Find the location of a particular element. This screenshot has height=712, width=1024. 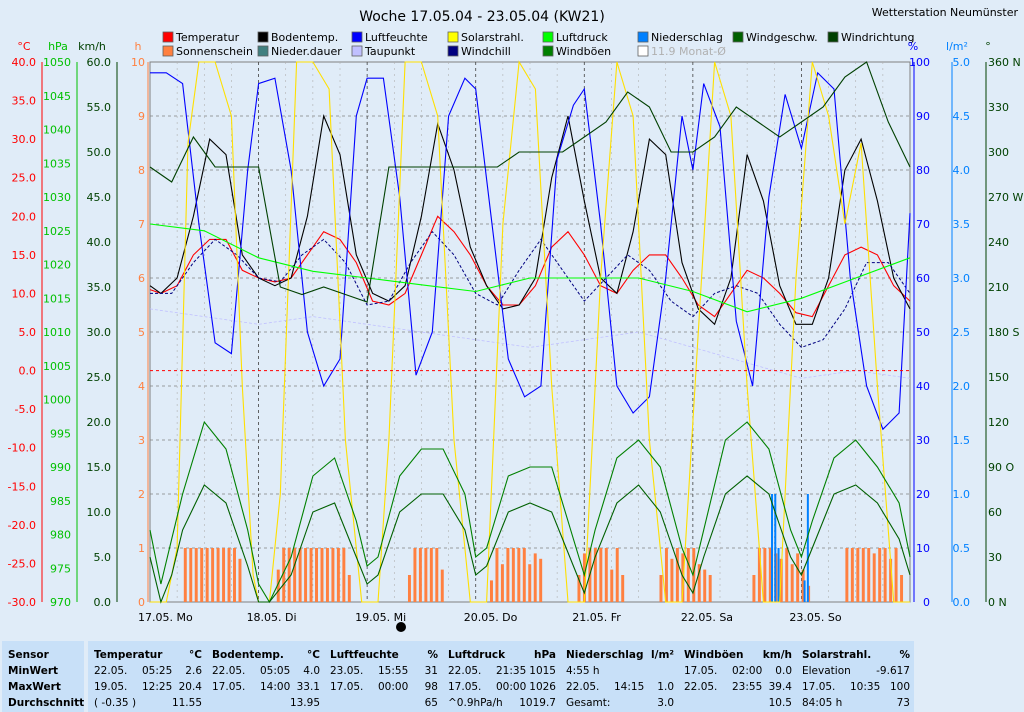

stats-row: 17.05. 02:00 0.0 is located at coordinates (738, 671).